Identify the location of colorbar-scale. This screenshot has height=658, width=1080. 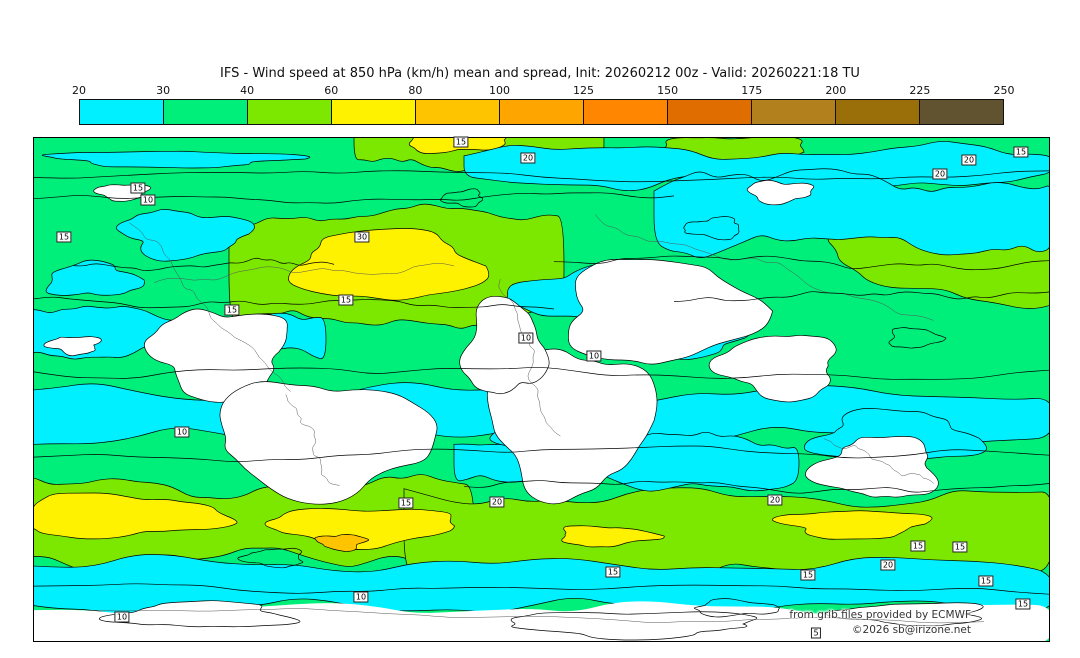
(541, 112).